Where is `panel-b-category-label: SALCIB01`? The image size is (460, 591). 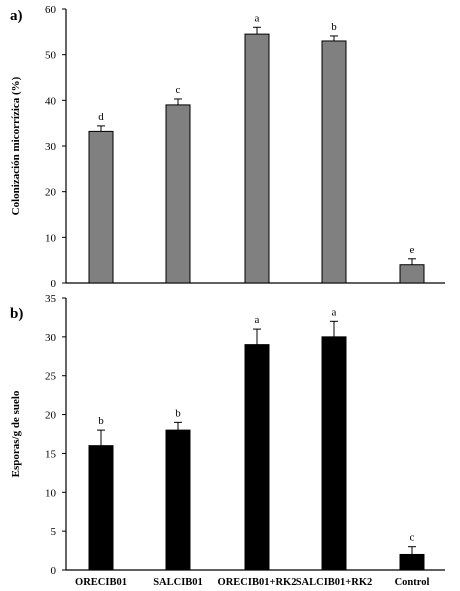
panel-b-category-label: SALCIB01 is located at coordinates (178, 582).